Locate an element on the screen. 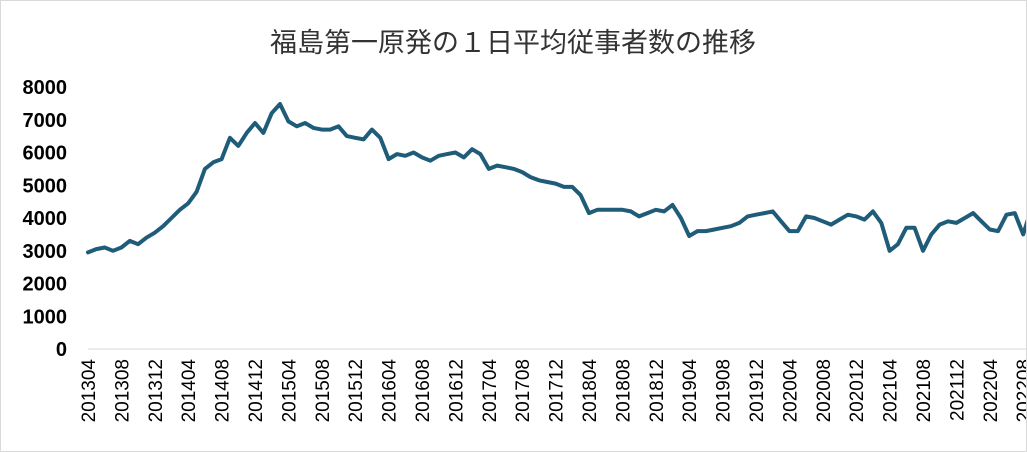 The width and height of the screenshot is (1027, 452). x-tick-label: 202108 is located at coordinates (924, 390).